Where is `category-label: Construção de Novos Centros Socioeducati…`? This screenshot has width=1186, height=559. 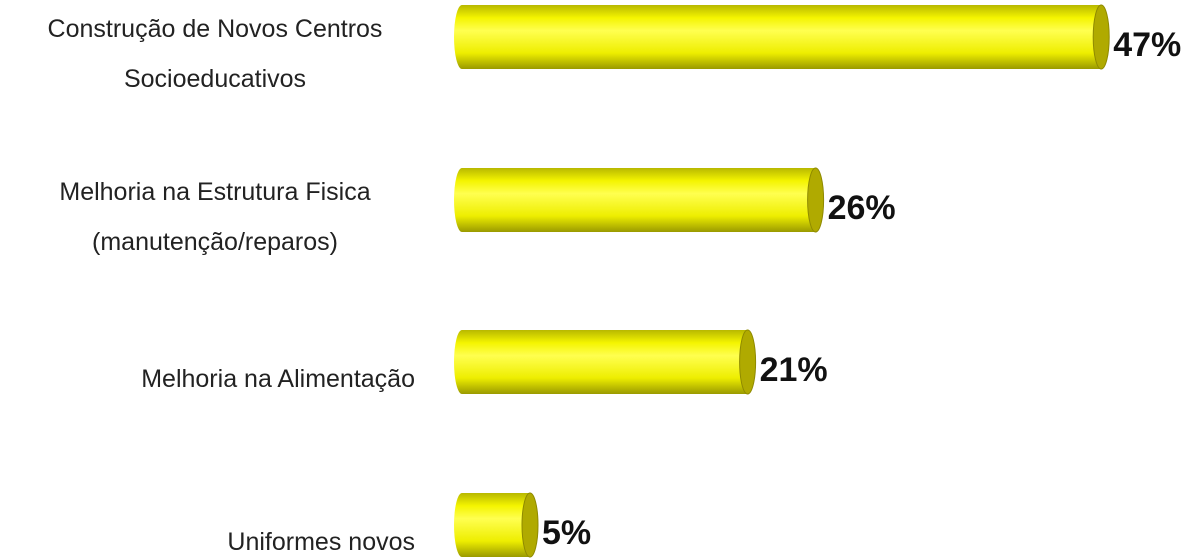
category-label: Construção de Novos Centros Socioeducati… is located at coordinates (215, 54).